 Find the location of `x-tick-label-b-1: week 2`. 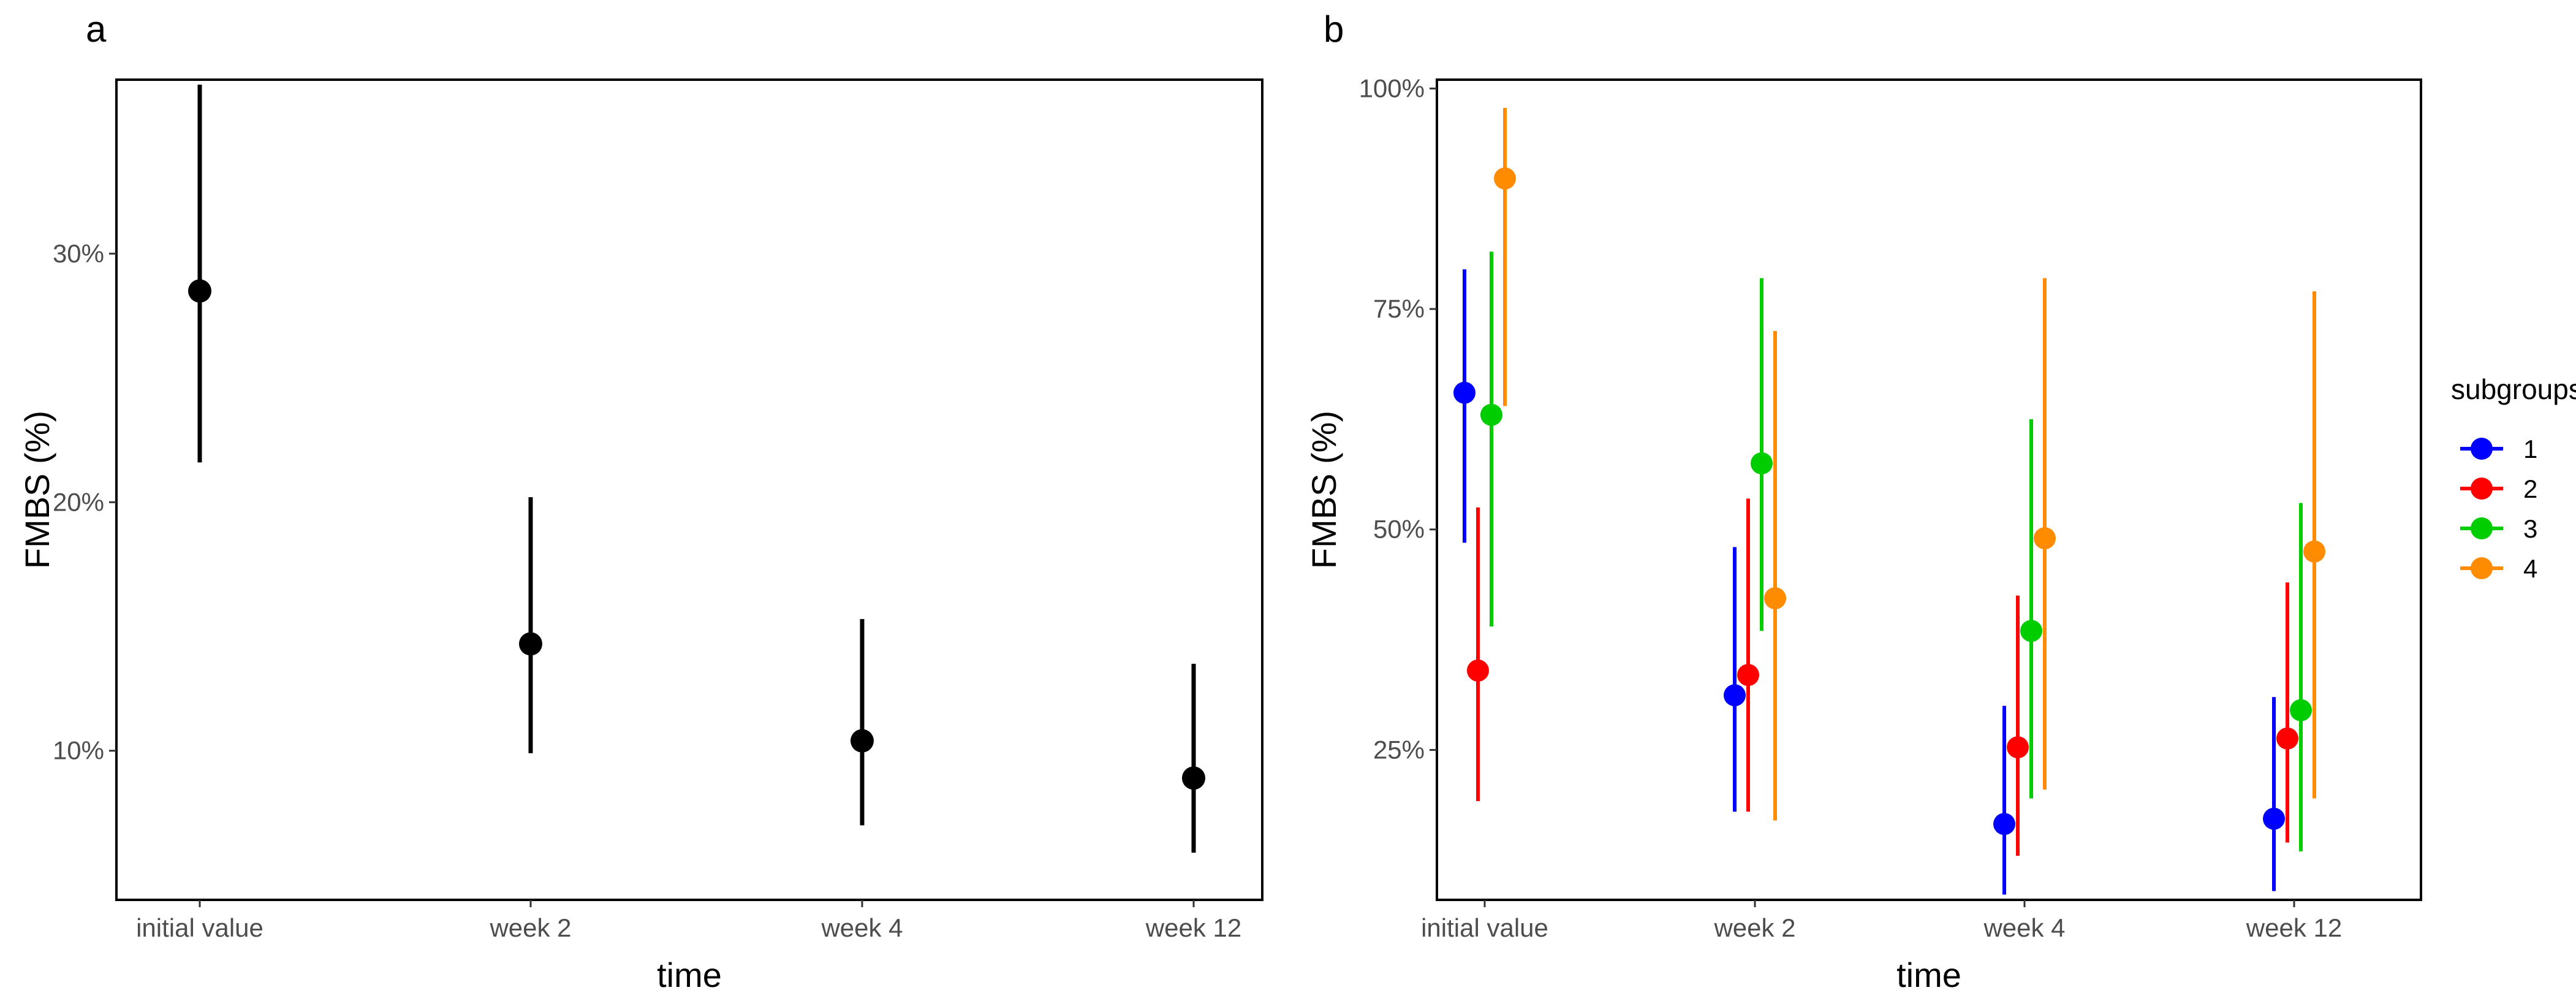

x-tick-label-b-1: week 2 is located at coordinates (1754, 927).